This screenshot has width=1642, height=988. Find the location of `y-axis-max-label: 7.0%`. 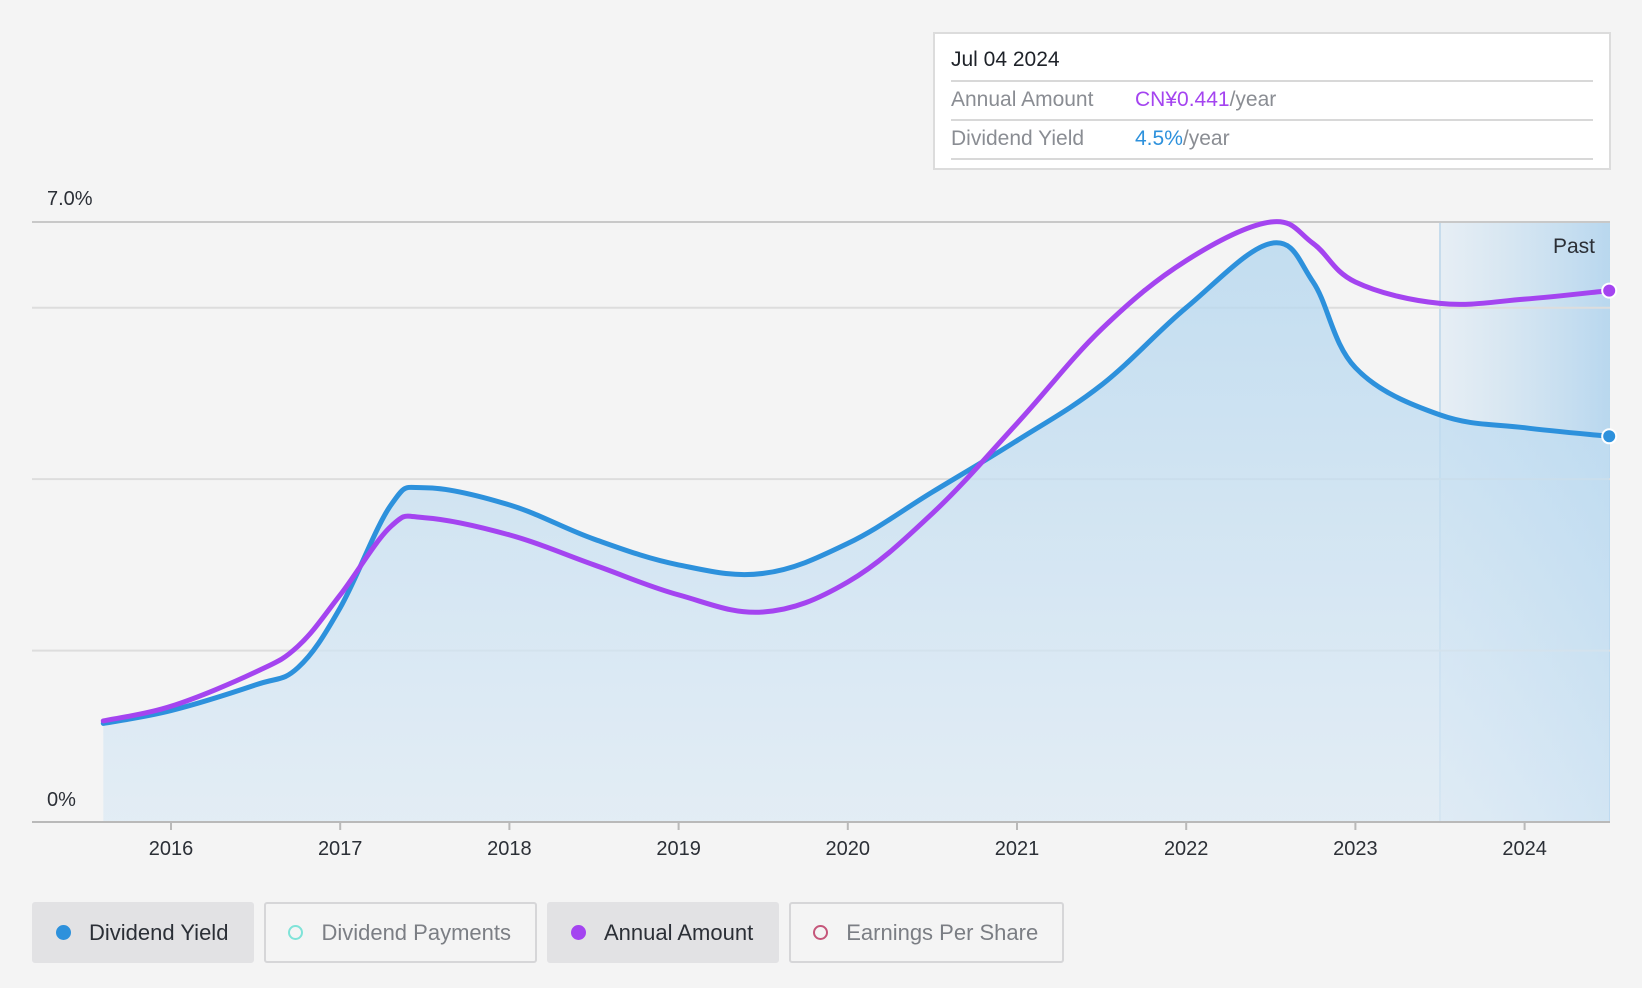

y-axis-max-label: 7.0% is located at coordinates (70, 199).